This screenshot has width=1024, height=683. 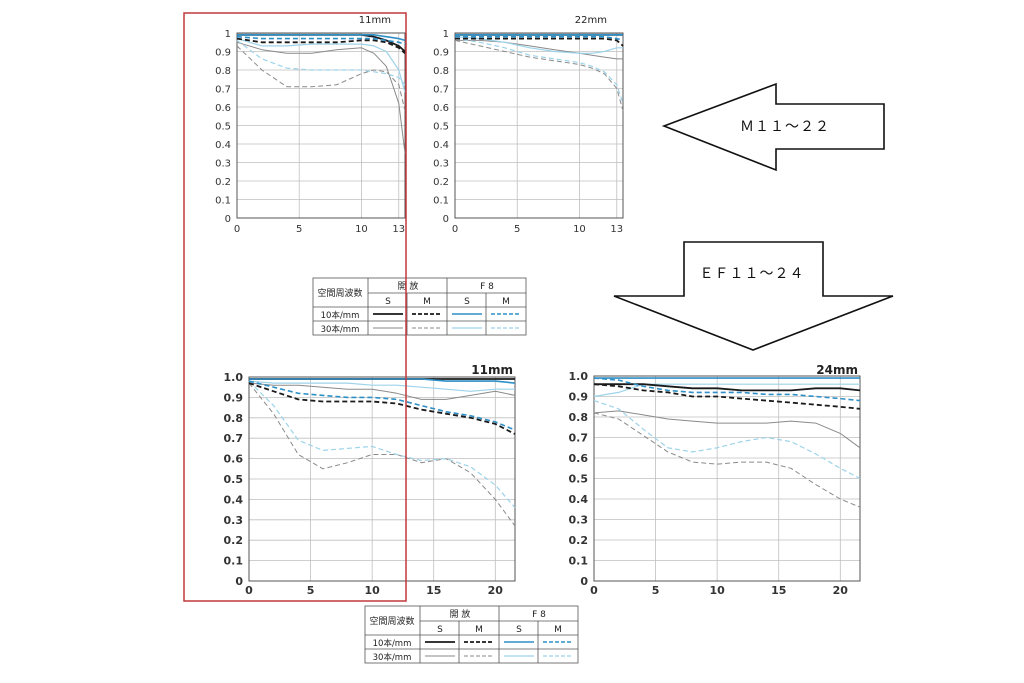 I want to click on legend-border, so click(x=419, y=306).